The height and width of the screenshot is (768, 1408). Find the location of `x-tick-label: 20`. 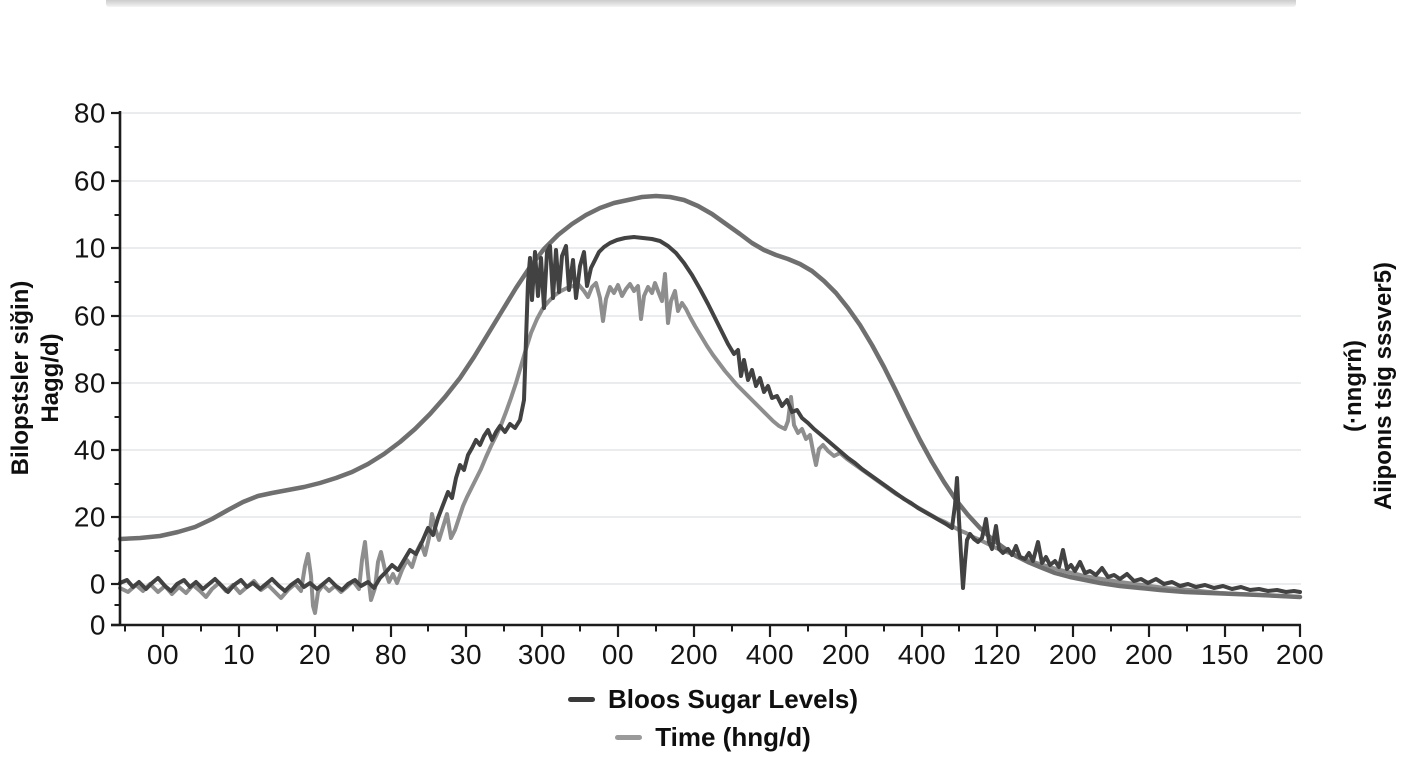

x-tick-label: 20 is located at coordinates (315, 654).